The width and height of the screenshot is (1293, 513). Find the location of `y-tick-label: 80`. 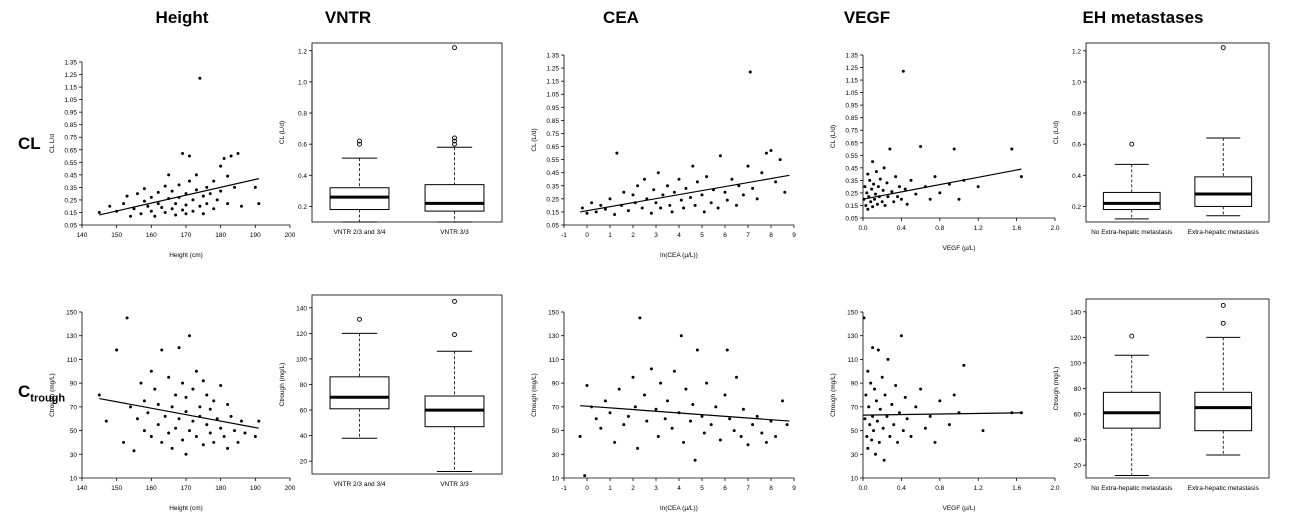

y-tick-label: 80 is located at coordinates (304, 385).